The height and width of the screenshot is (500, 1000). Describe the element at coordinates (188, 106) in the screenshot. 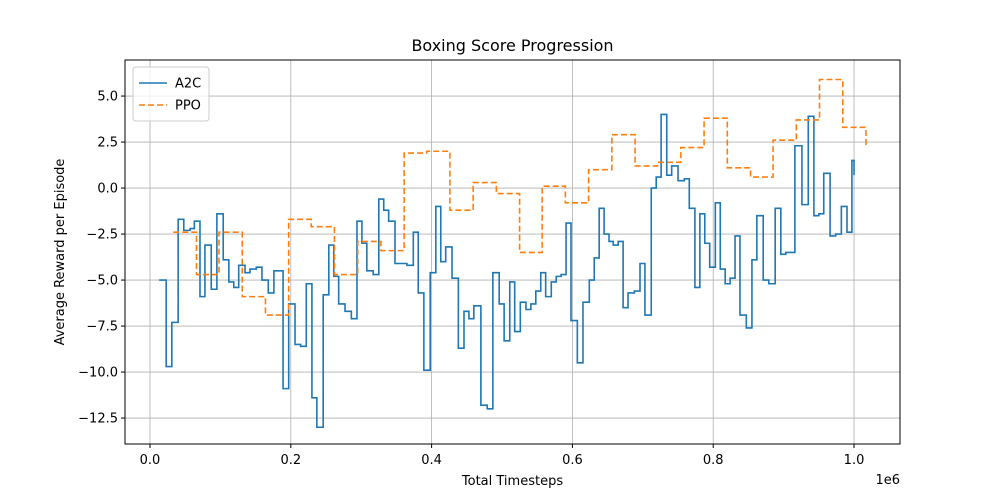

I see `legend-label: PPO` at that location.